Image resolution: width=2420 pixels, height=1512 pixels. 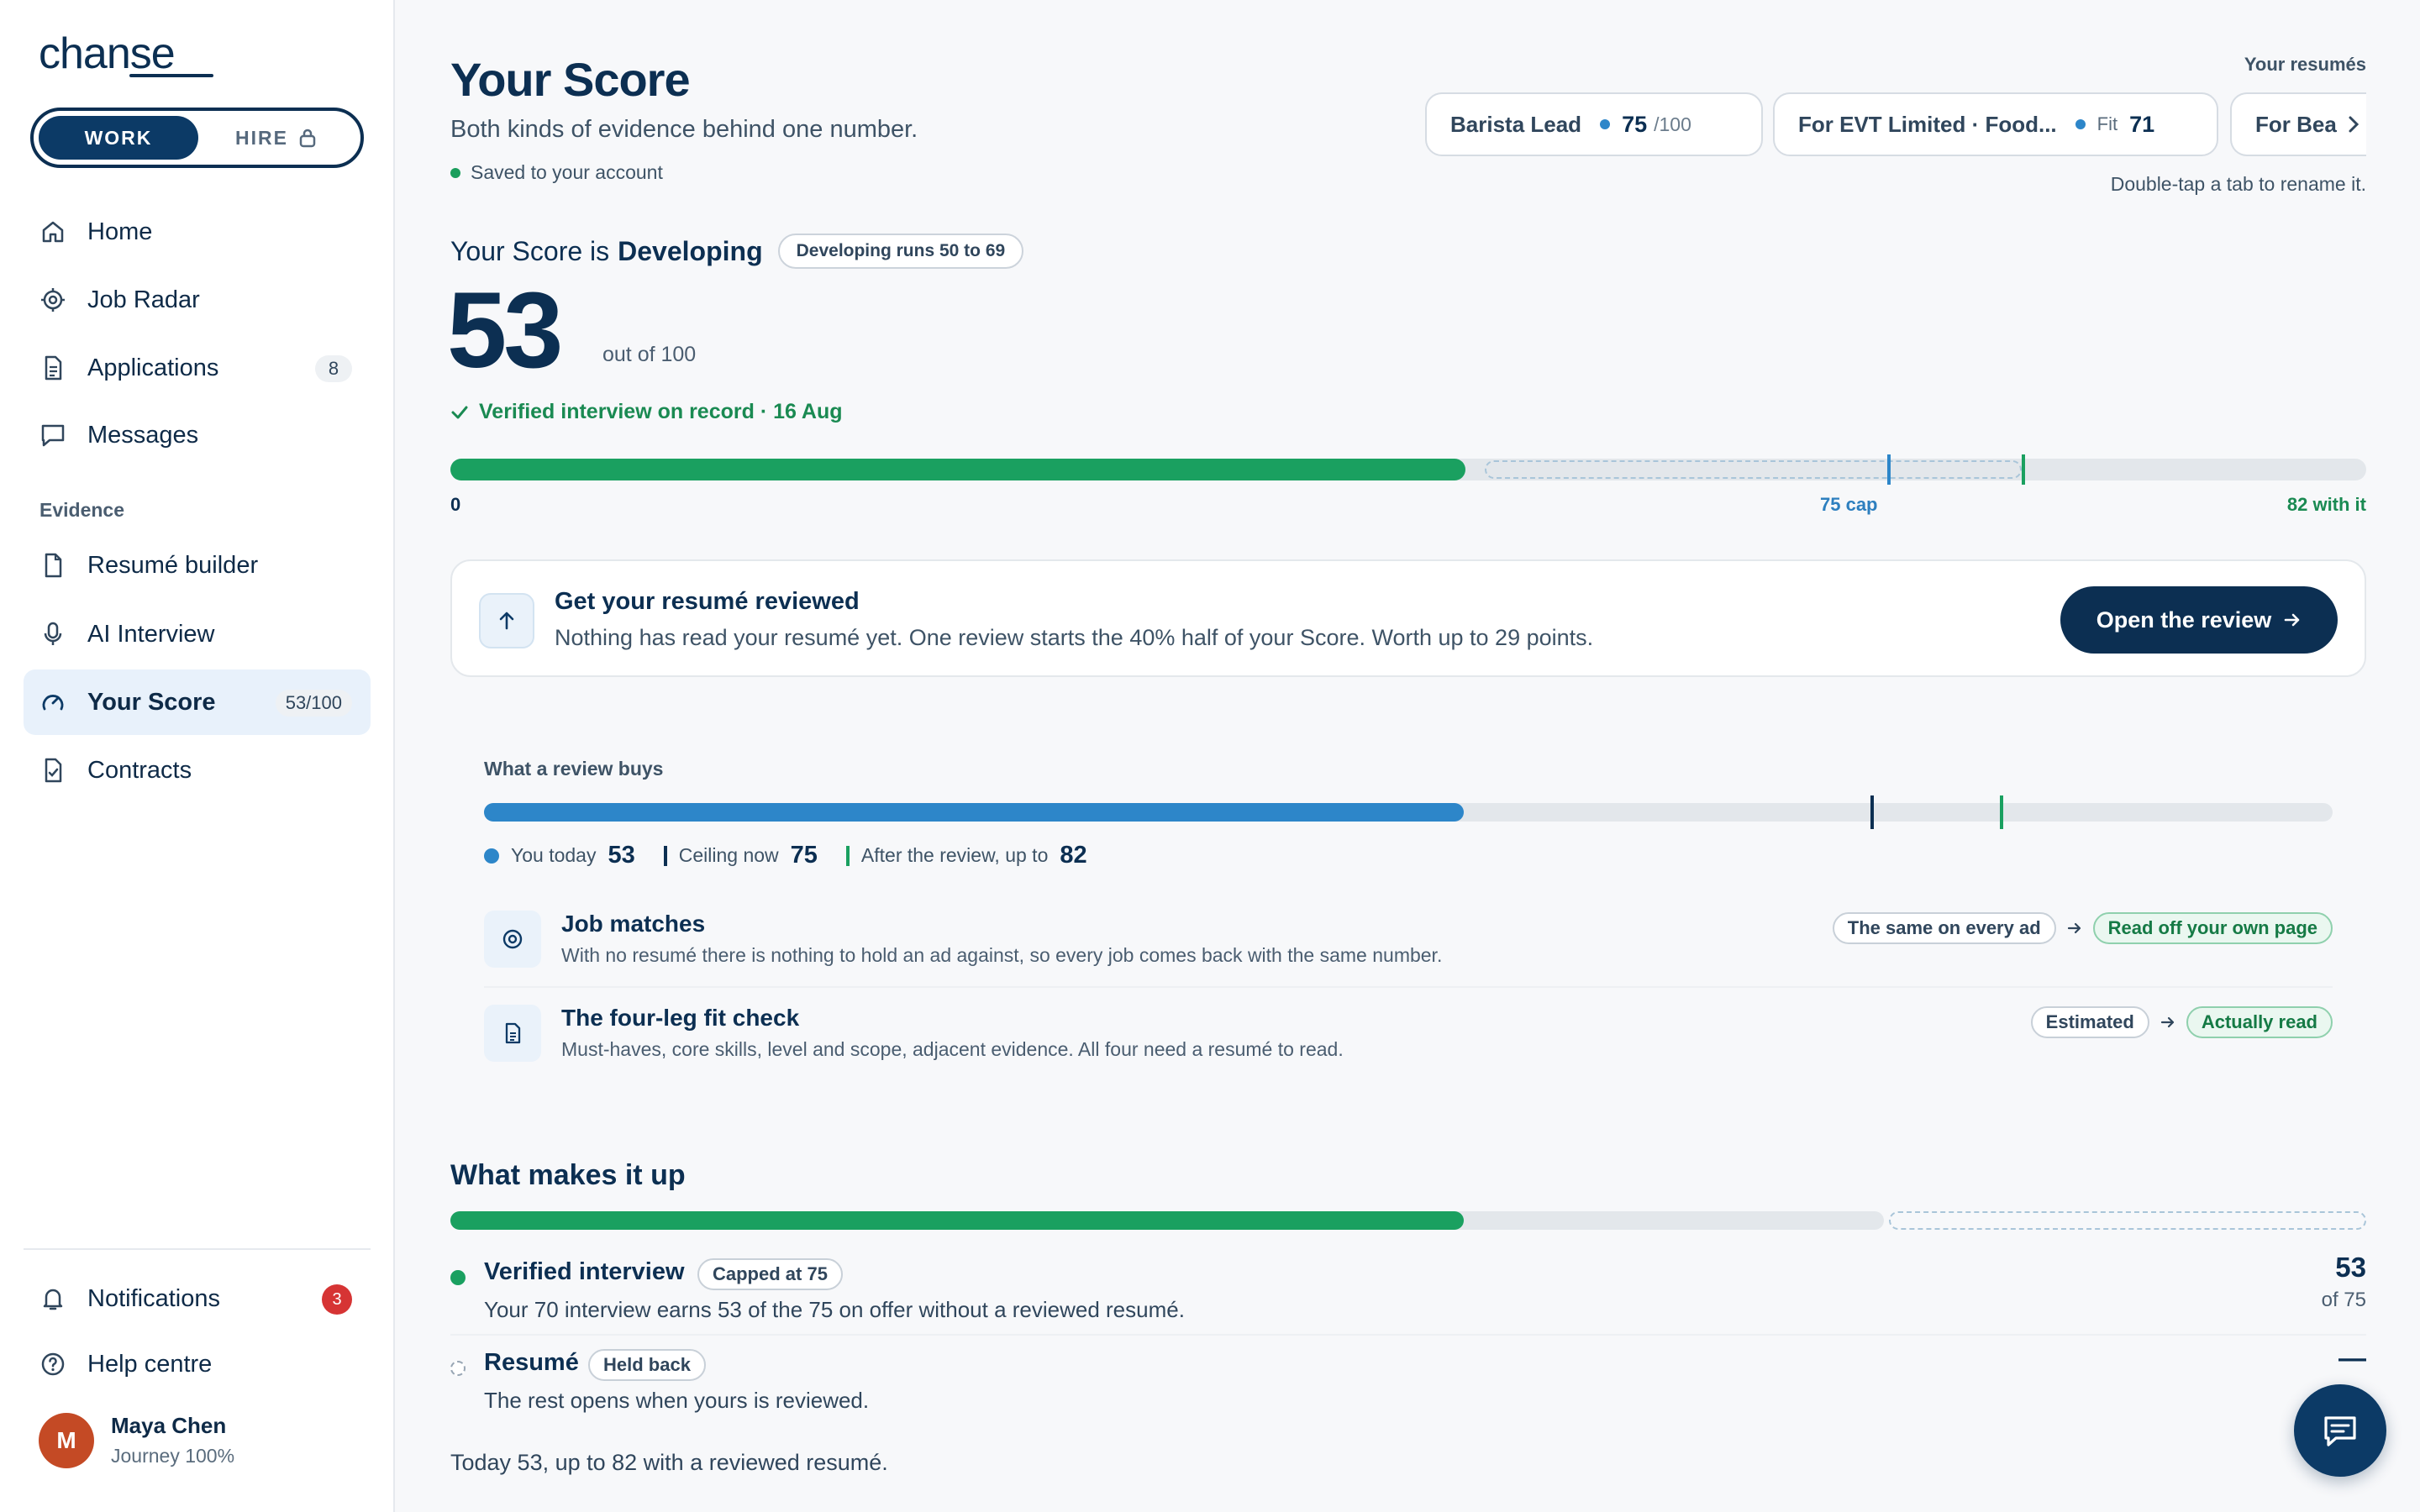 What do you see at coordinates (197, 565) in the screenshot?
I see `sidebar-item-resume-builder: Resumé builder` at bounding box center [197, 565].